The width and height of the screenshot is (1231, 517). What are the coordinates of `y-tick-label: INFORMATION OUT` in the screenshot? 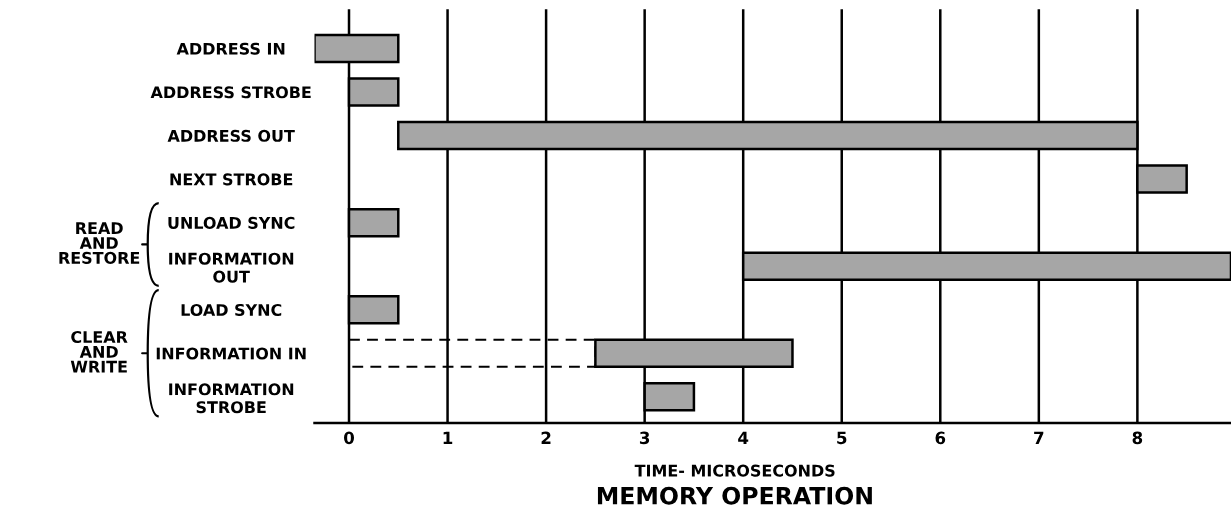 It's located at (231, 267).